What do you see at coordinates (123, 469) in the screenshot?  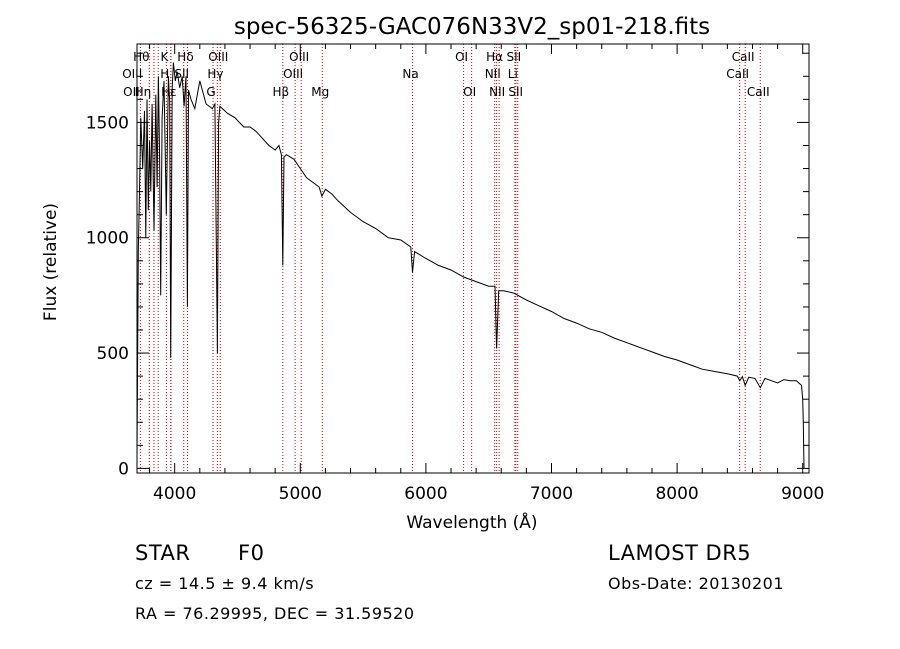 I see `y-tick-label: 0` at bounding box center [123, 469].